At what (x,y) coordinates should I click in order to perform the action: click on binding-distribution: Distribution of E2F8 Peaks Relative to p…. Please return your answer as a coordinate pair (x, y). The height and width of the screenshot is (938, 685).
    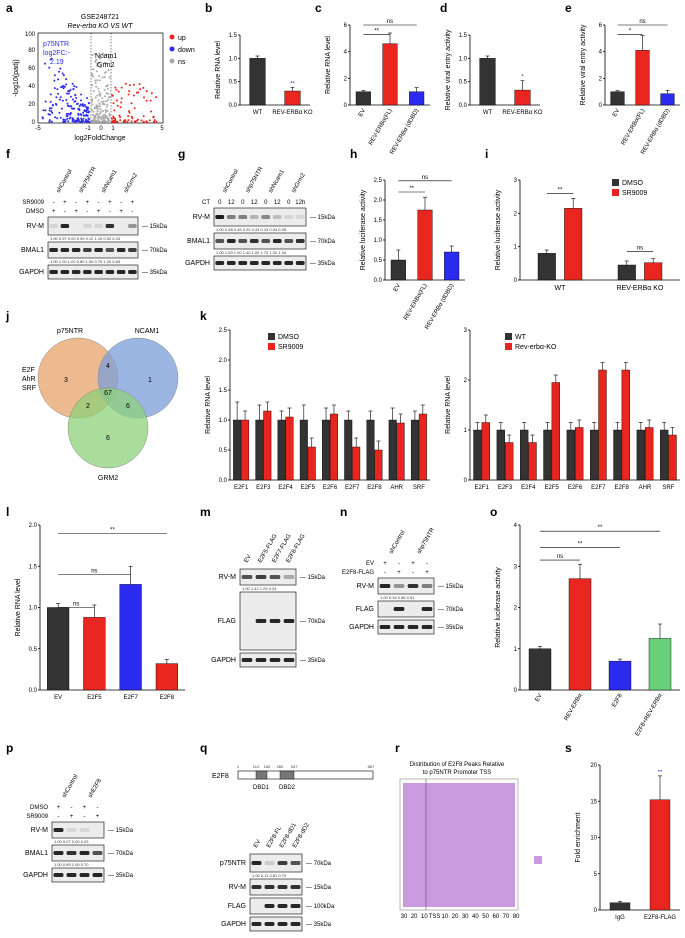
    Looking at the image, I should click on (470, 841).